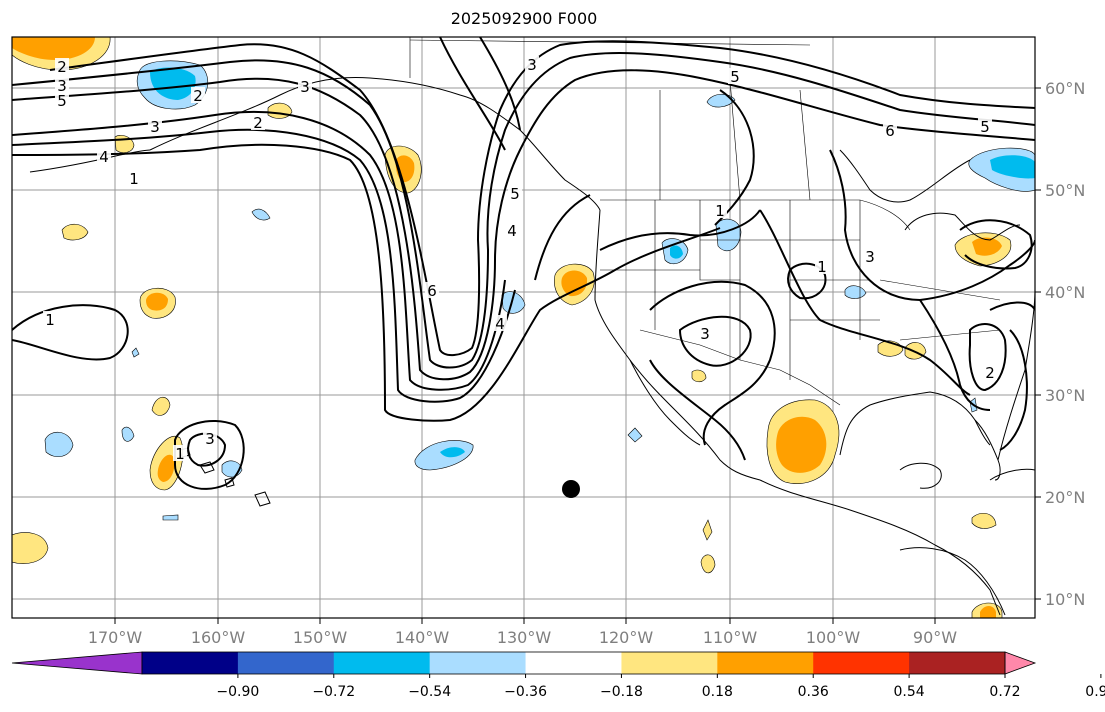 The image size is (1105, 712). Describe the element at coordinates (880, 547) in the screenshot. I see `coastline-mexico-gulf` at that location.